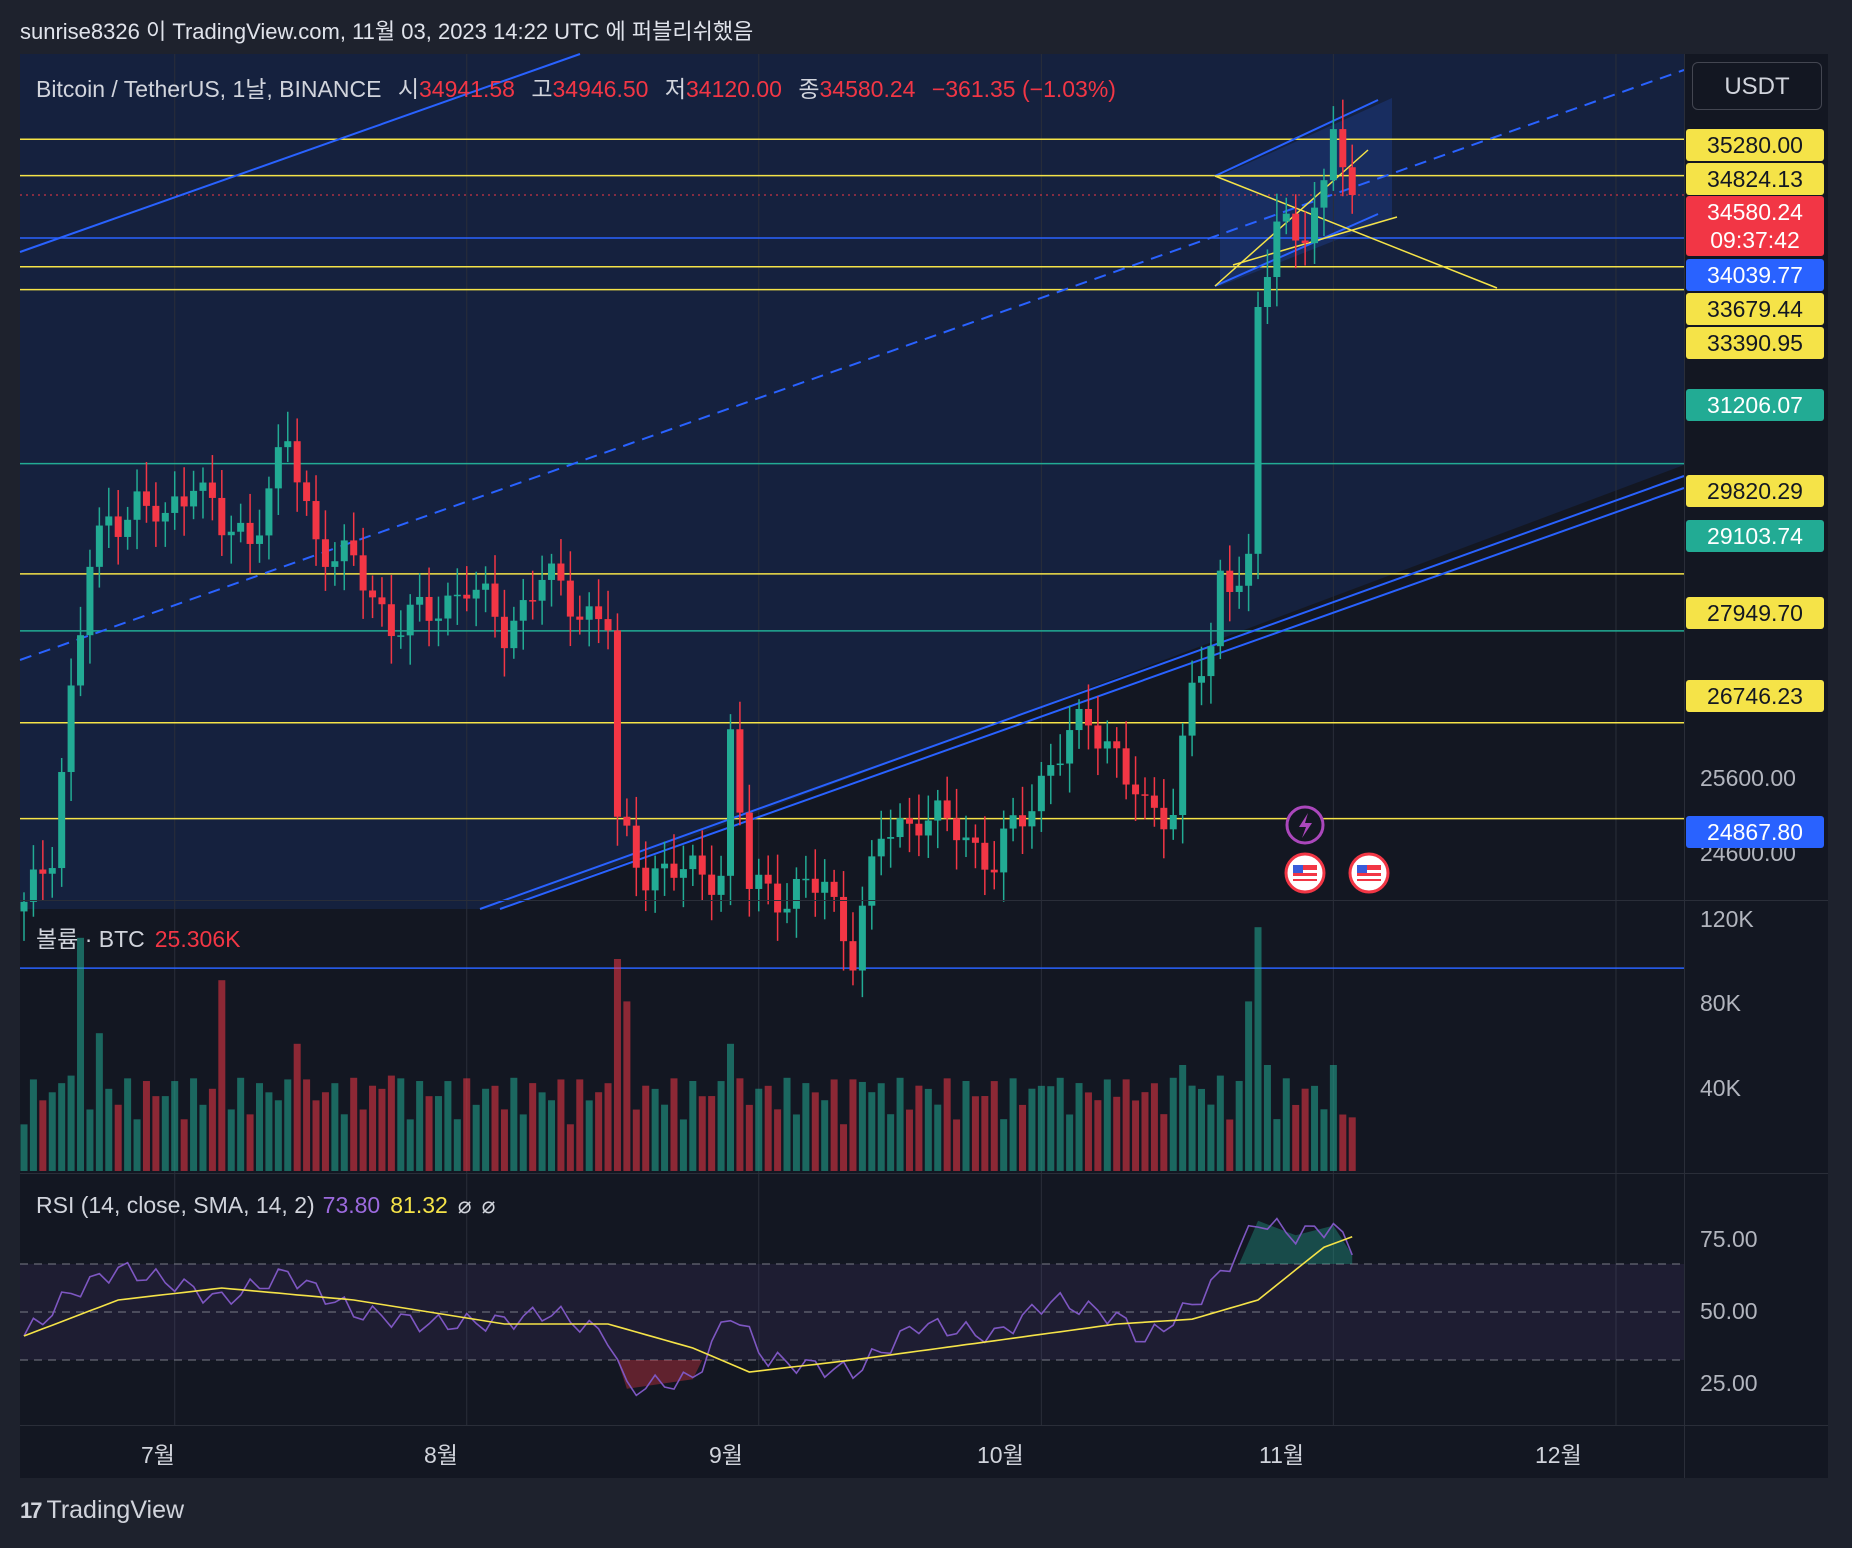 This screenshot has width=1852, height=1548. I want to click on price-tag-33679: 33679.44, so click(1755, 309).